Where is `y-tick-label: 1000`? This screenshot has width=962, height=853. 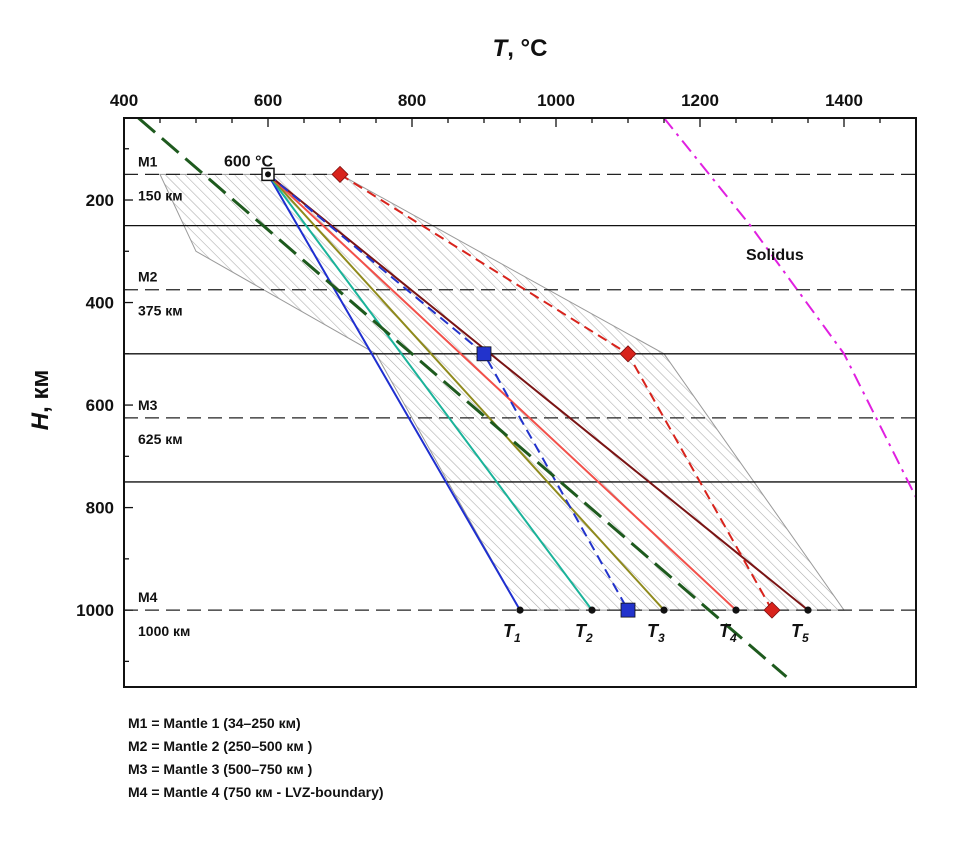
y-tick-label: 1000 is located at coordinates (95, 610).